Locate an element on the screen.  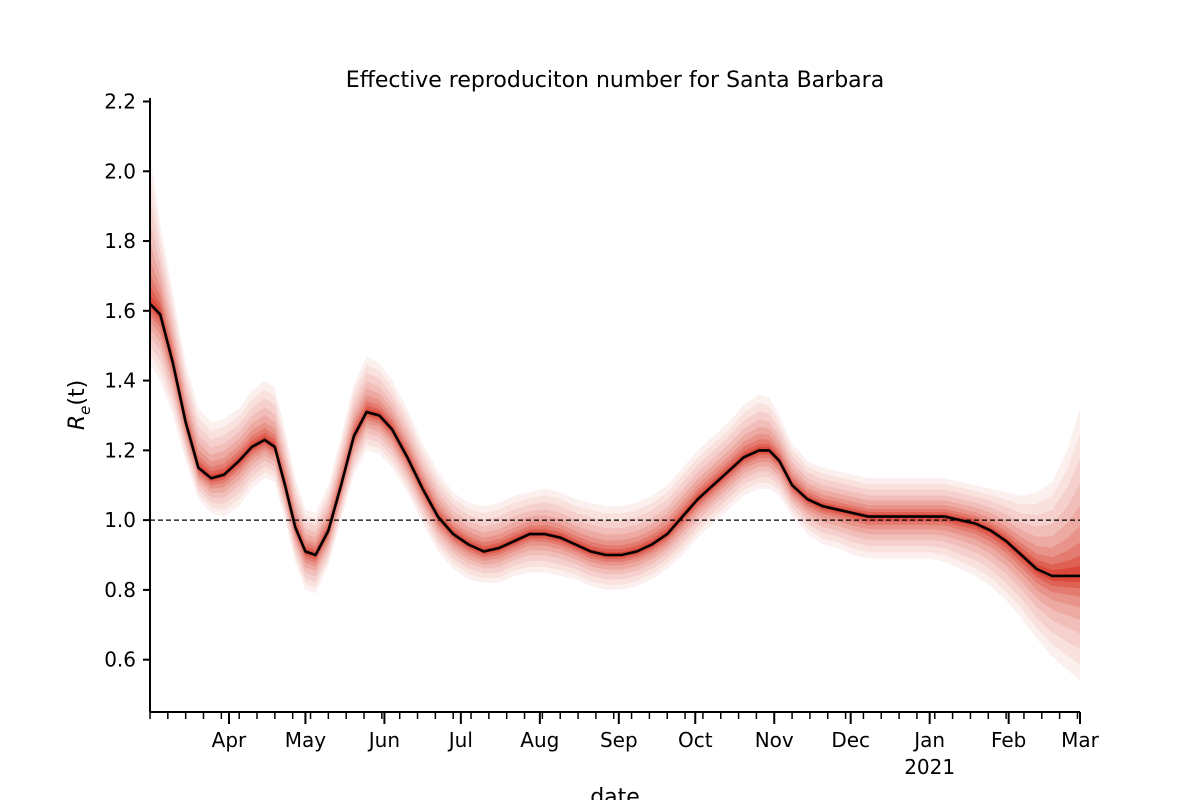
y-tick-label: 0.8 is located at coordinates (120, 590).